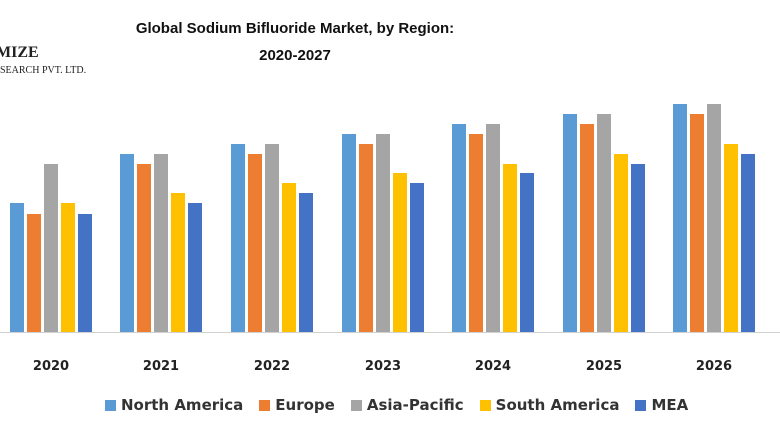  What do you see at coordinates (51, 366) in the screenshot?
I see `x-tick-label: 2020` at bounding box center [51, 366].